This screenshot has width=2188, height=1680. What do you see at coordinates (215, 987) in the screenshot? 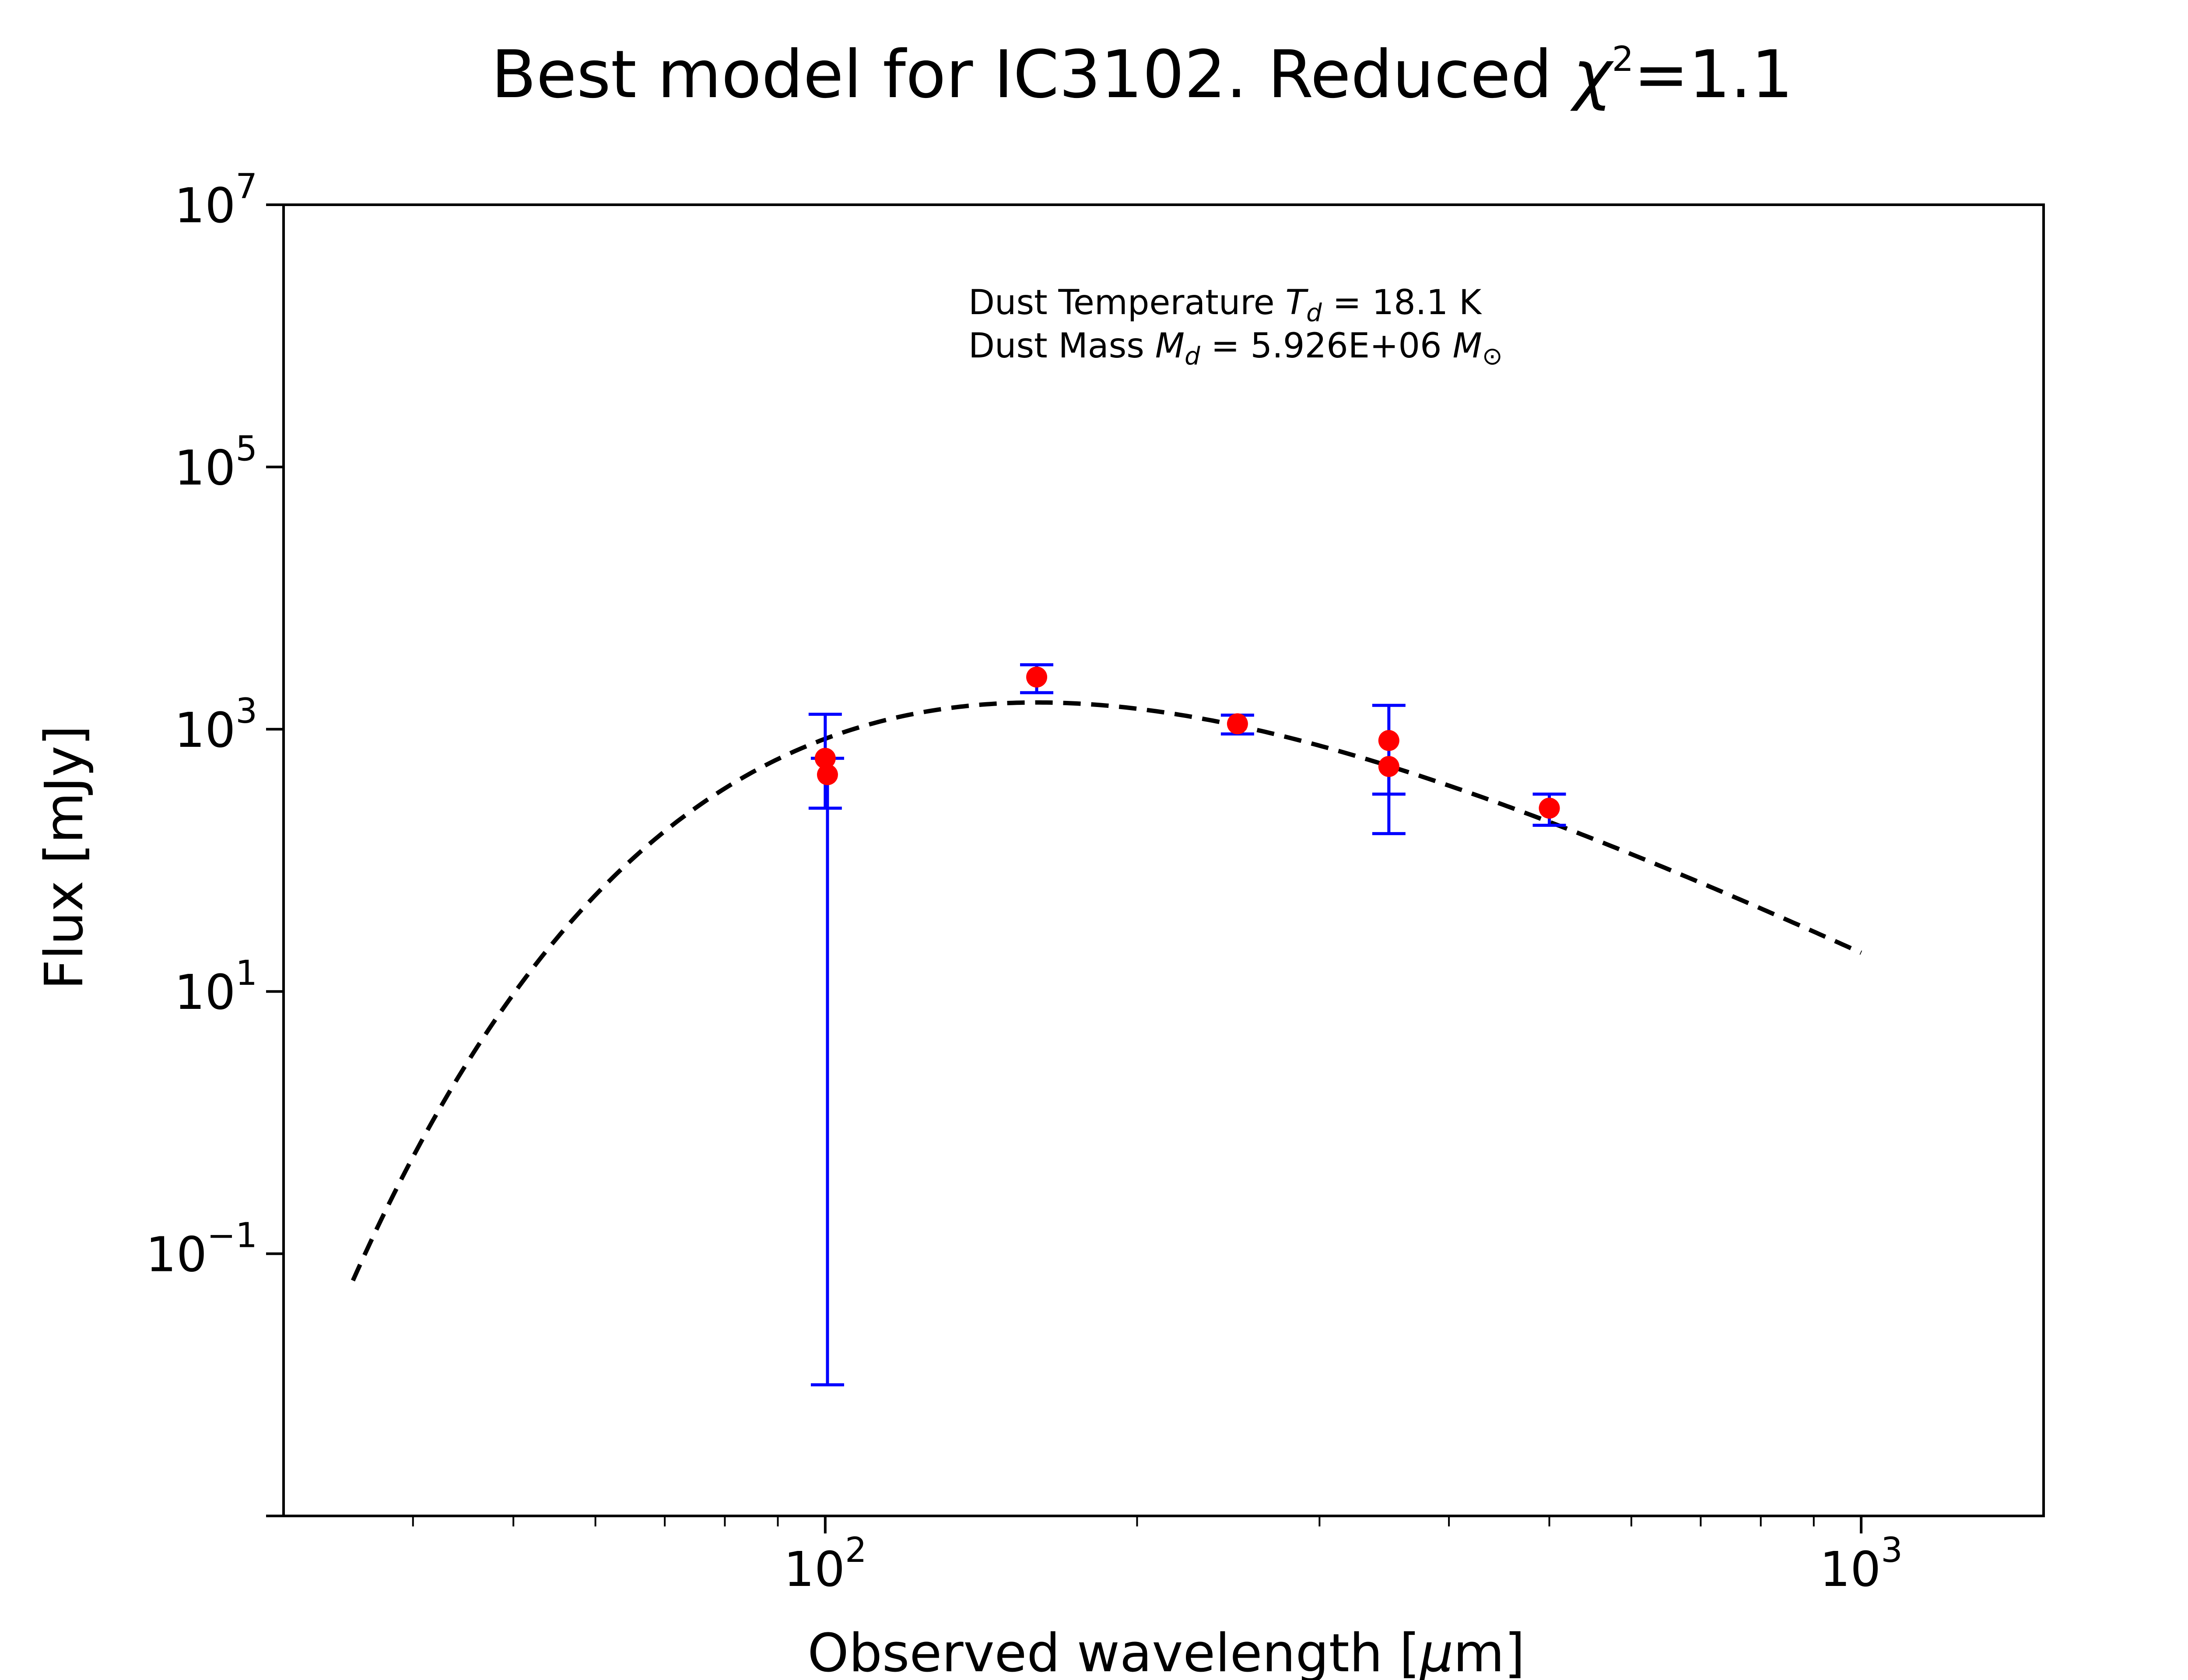
I see `y-tick-label: 10¹` at bounding box center [215, 987].